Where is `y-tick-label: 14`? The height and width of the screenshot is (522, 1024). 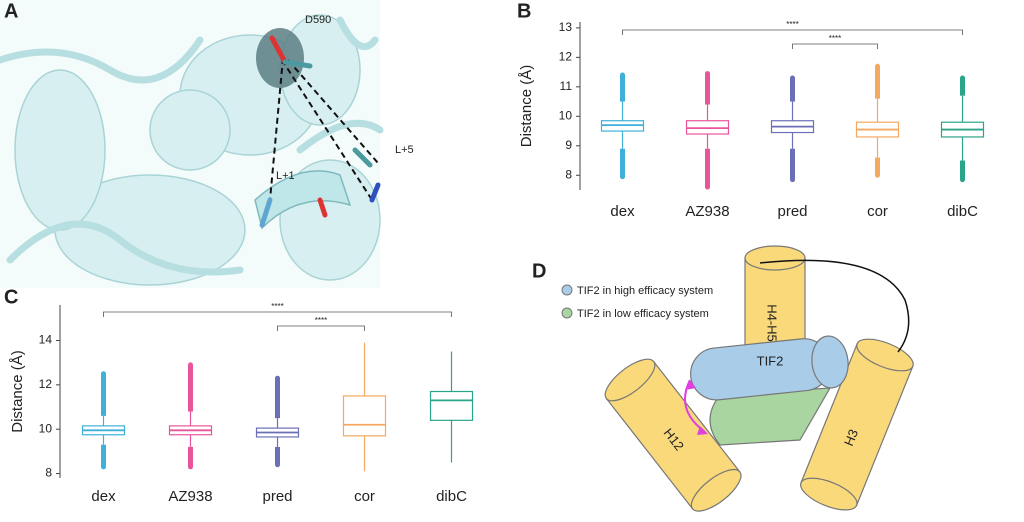 y-tick-label: 14 is located at coordinates (46, 340).